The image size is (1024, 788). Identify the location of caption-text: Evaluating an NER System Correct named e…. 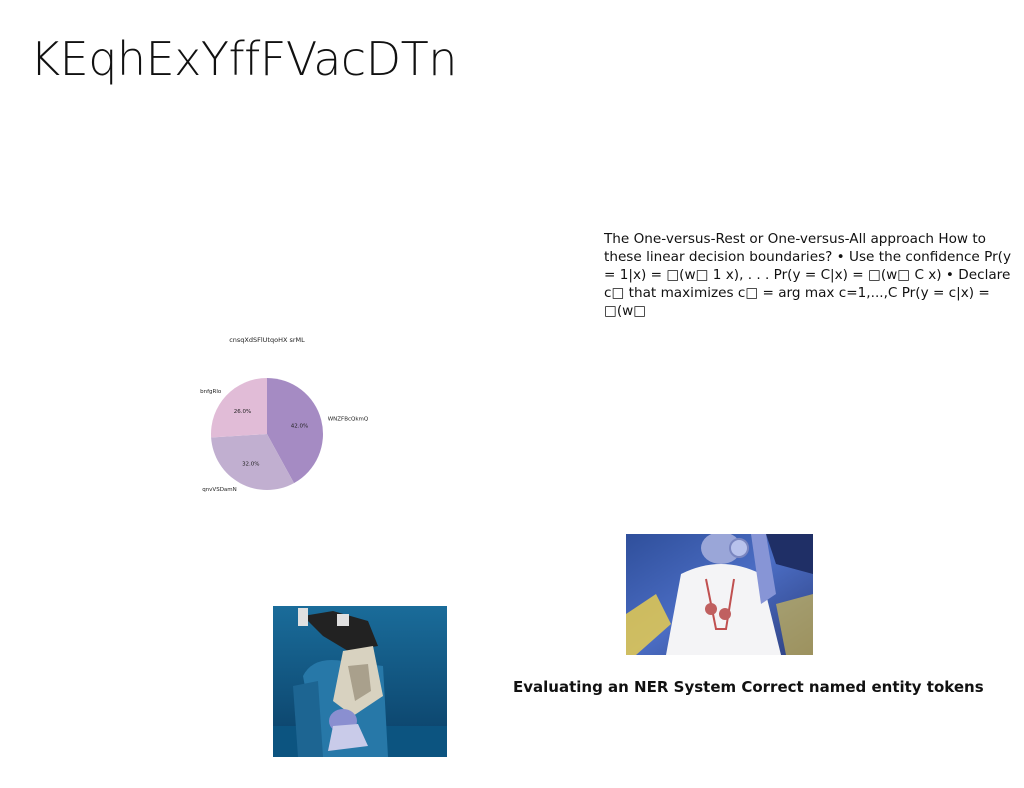
(748, 687).